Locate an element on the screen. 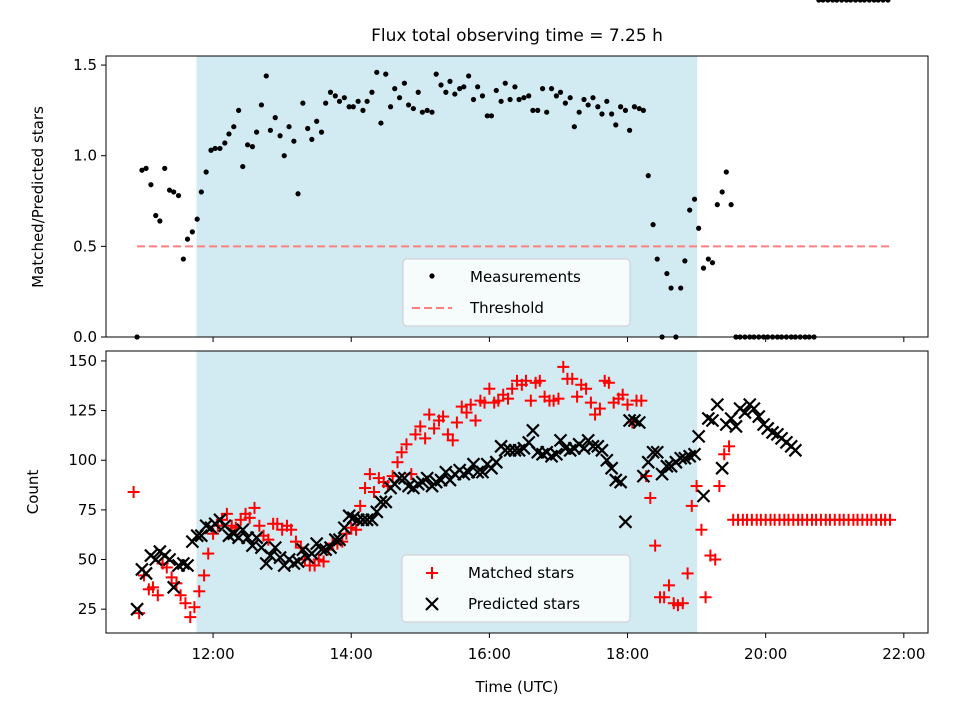 This screenshot has width=960, height=720. y-tick-label: 25 is located at coordinates (87, 609).